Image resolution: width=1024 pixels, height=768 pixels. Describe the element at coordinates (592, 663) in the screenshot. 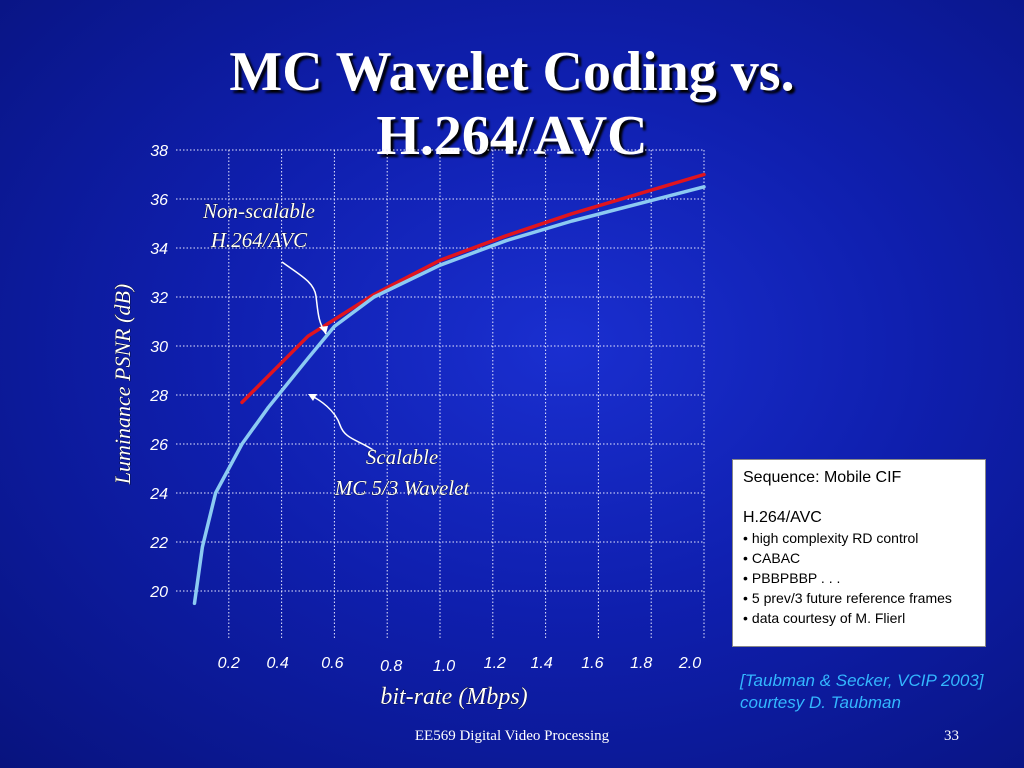

I see `x-tick-label: 1.6` at that location.